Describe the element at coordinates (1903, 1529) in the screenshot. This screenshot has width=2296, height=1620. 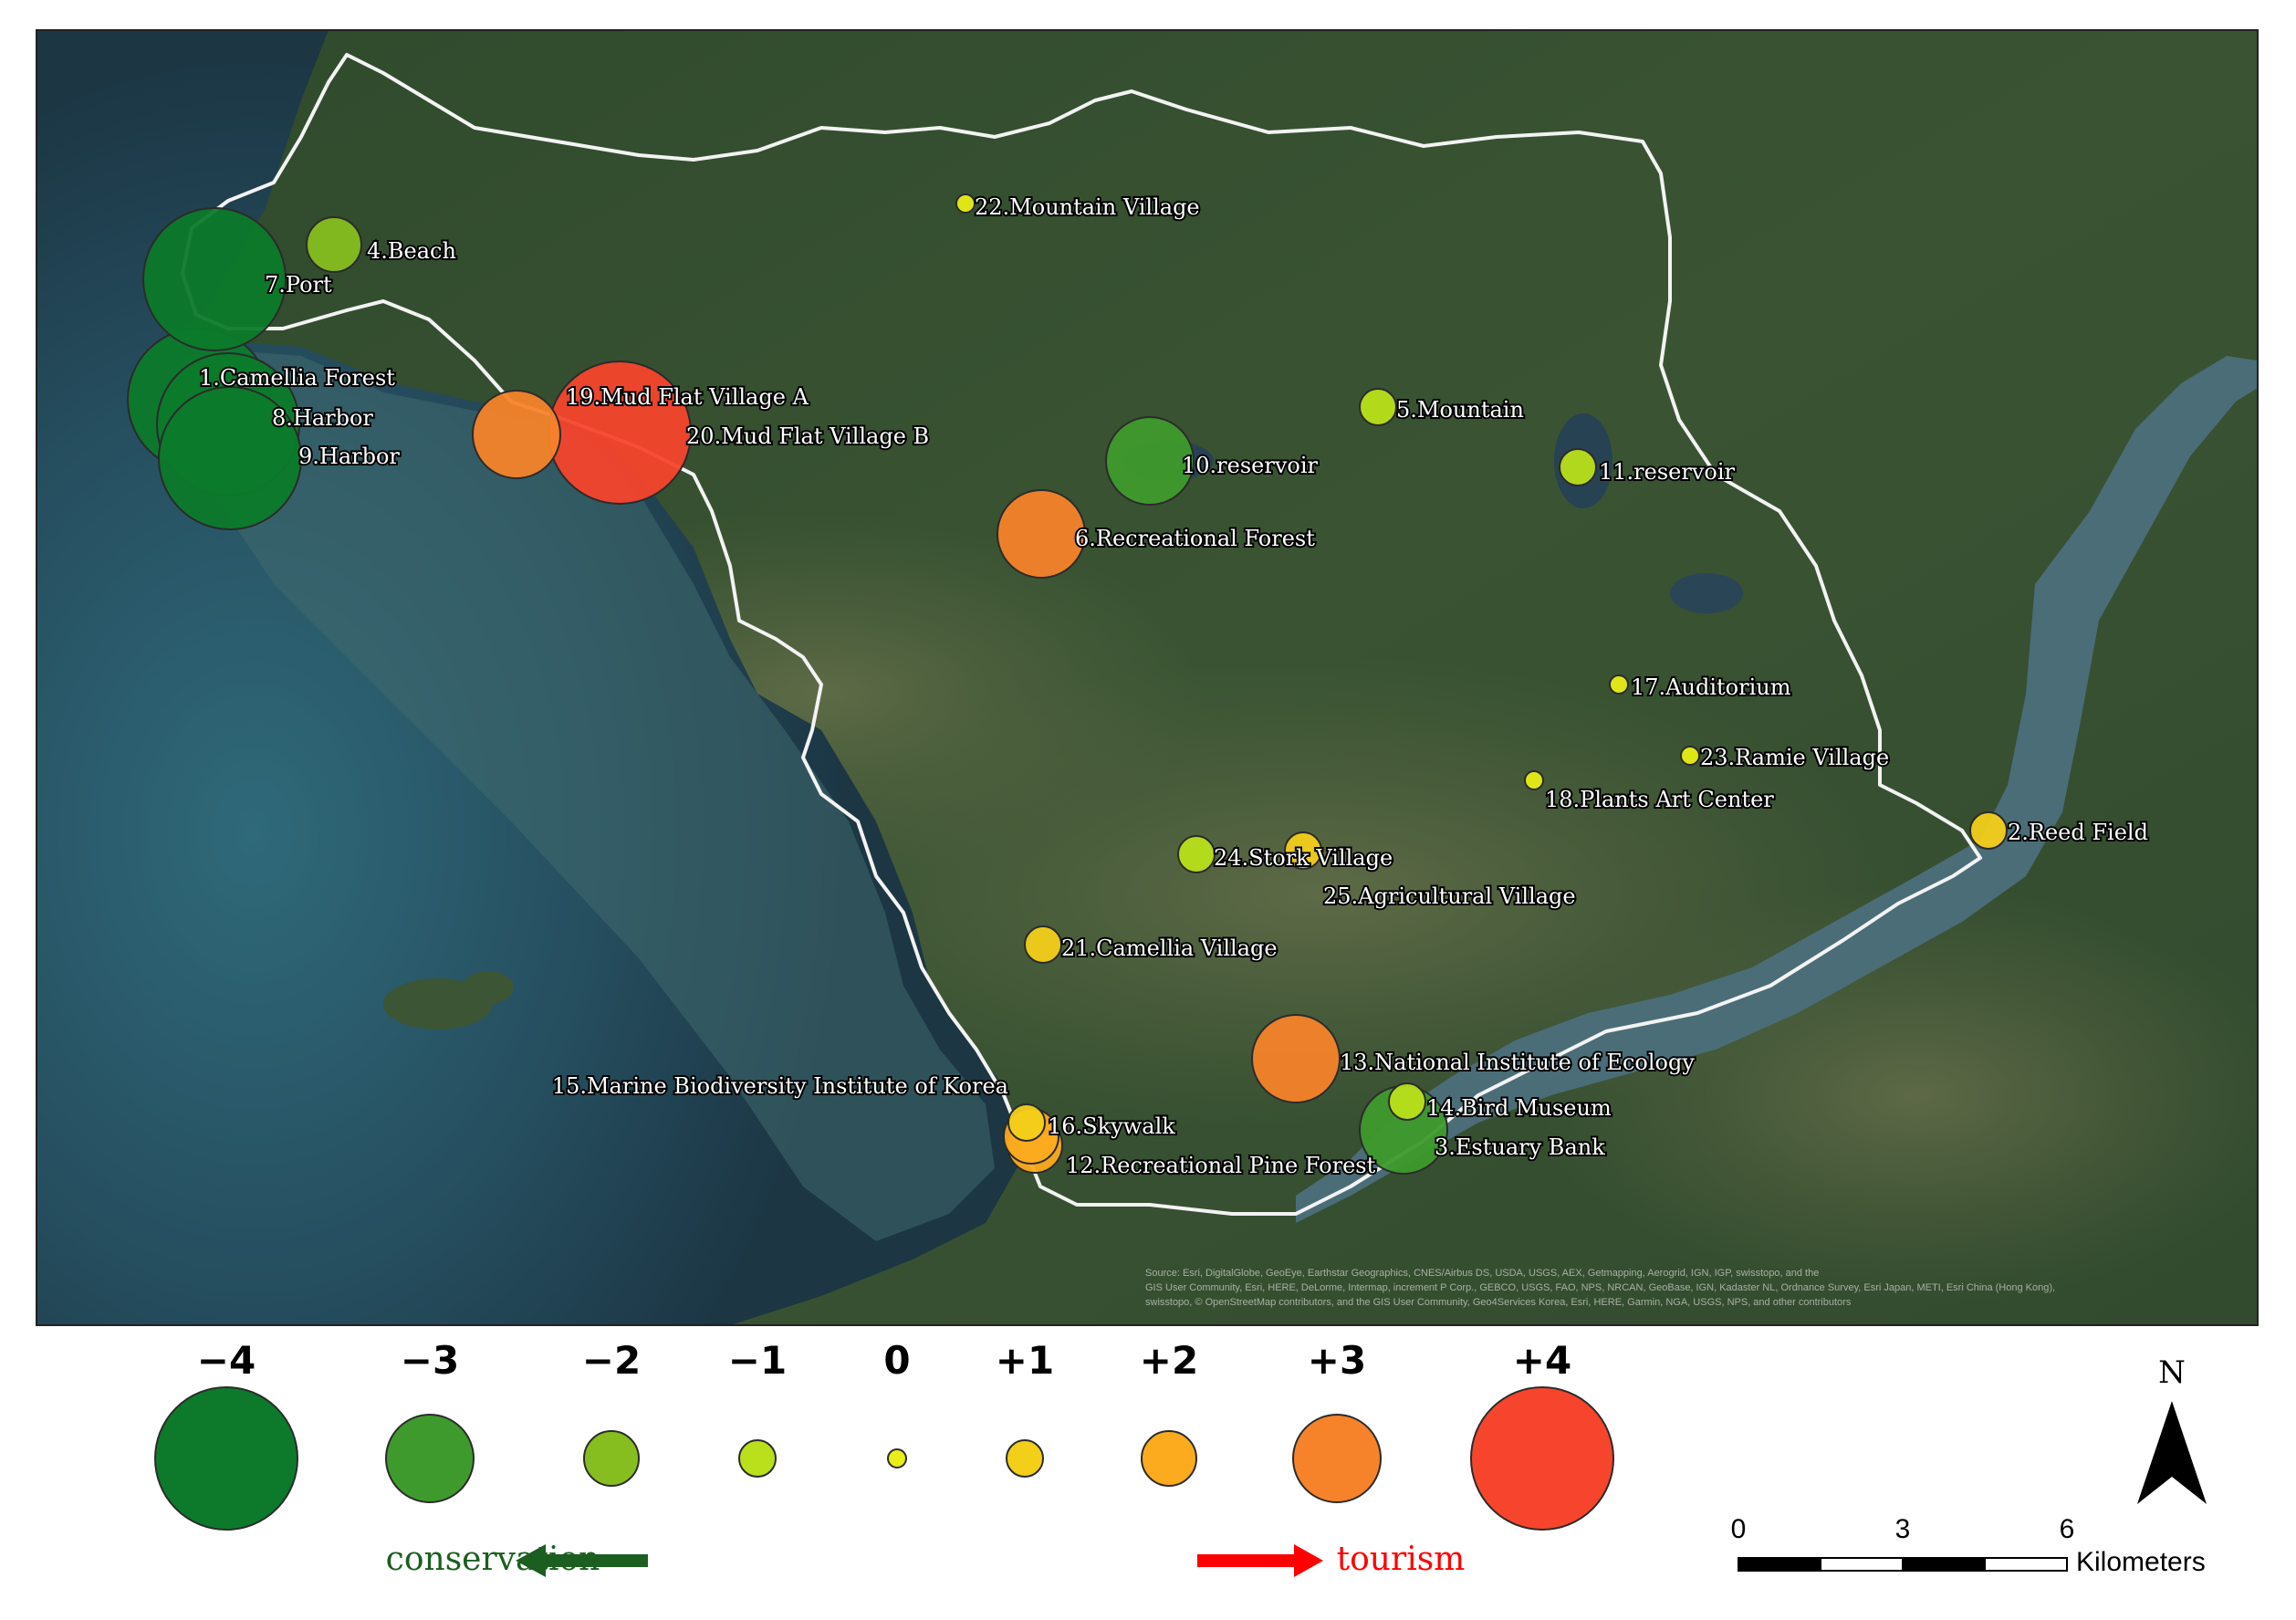
I see `scale-tick-label: 3` at that location.